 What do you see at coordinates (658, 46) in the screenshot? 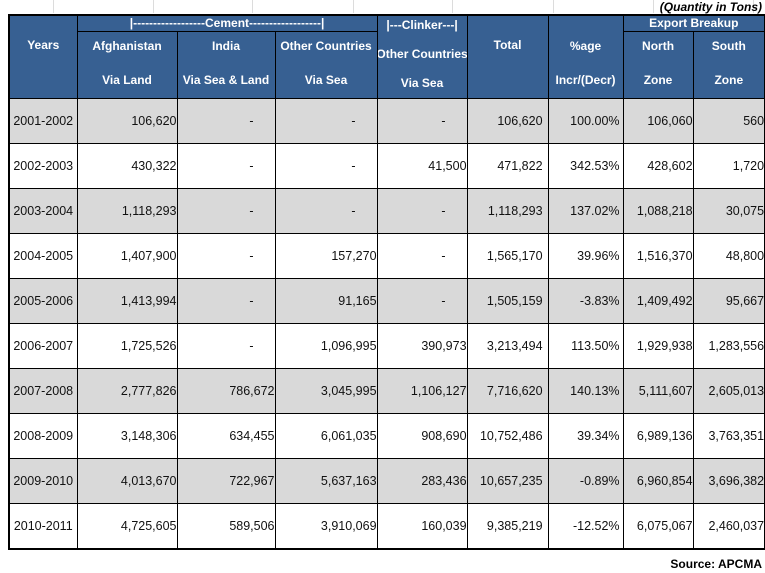
I see `north-label: North` at bounding box center [658, 46].